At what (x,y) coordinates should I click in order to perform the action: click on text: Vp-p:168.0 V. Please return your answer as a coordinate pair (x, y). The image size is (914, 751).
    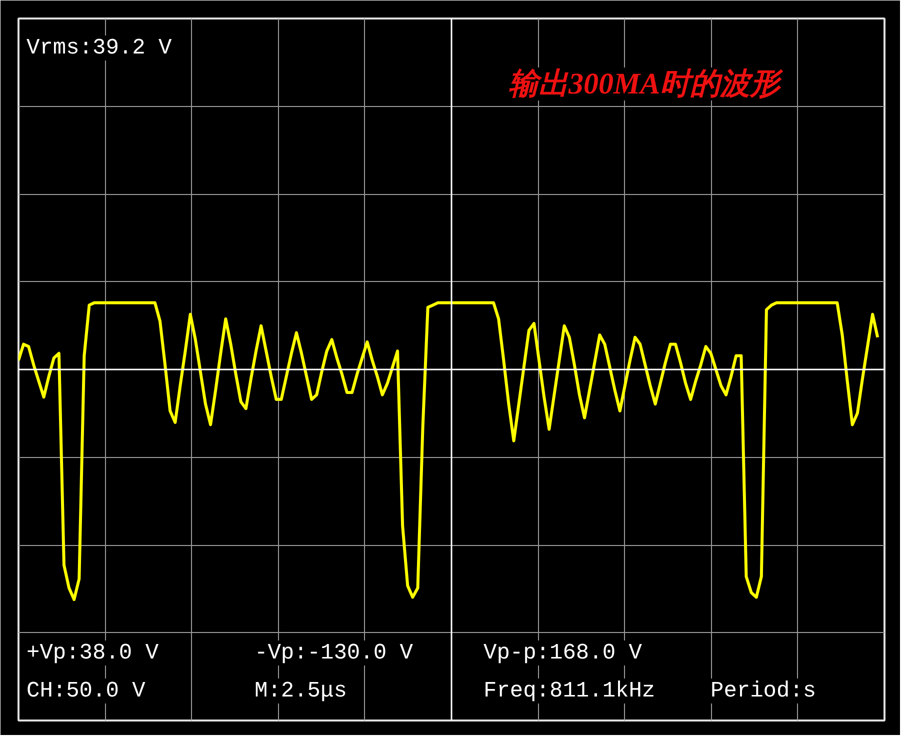
    Looking at the image, I should click on (563, 653).